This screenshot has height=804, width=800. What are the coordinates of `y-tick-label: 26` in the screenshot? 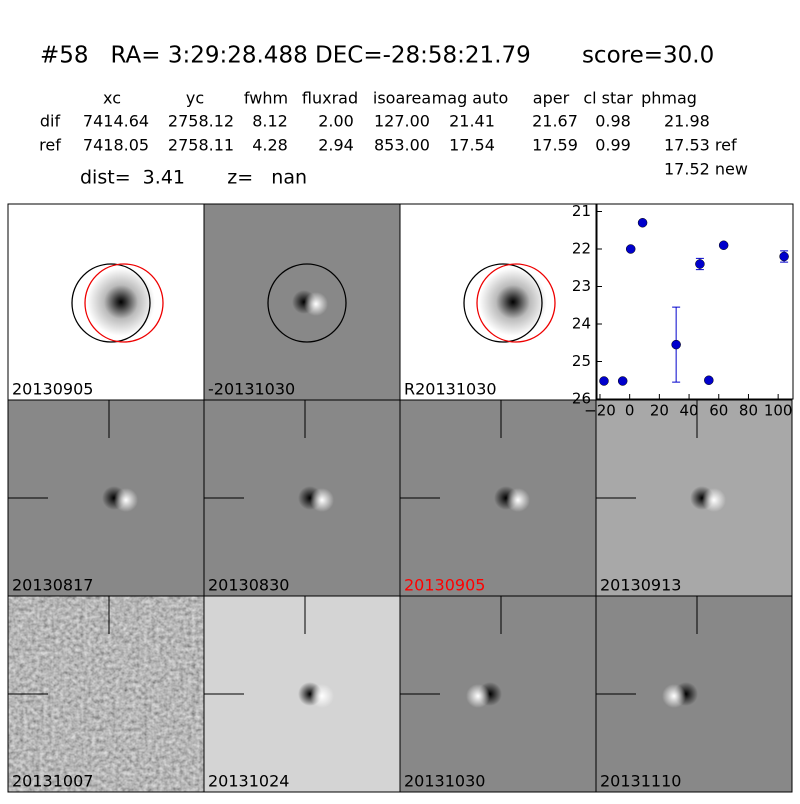 It's located at (581, 399).